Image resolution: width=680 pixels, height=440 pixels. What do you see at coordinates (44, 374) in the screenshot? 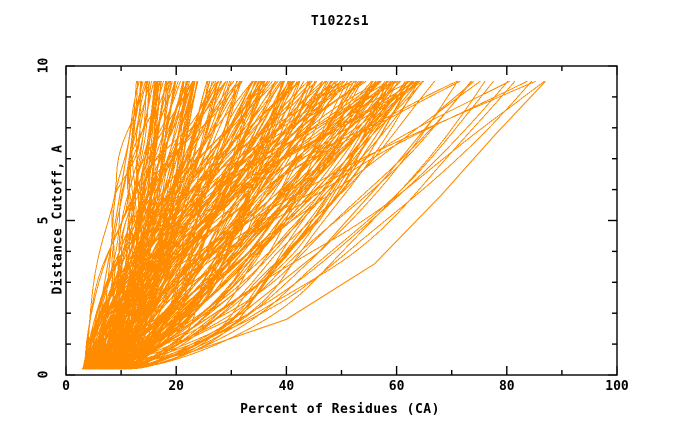
I see `y-tick-label: 0` at bounding box center [44, 374].